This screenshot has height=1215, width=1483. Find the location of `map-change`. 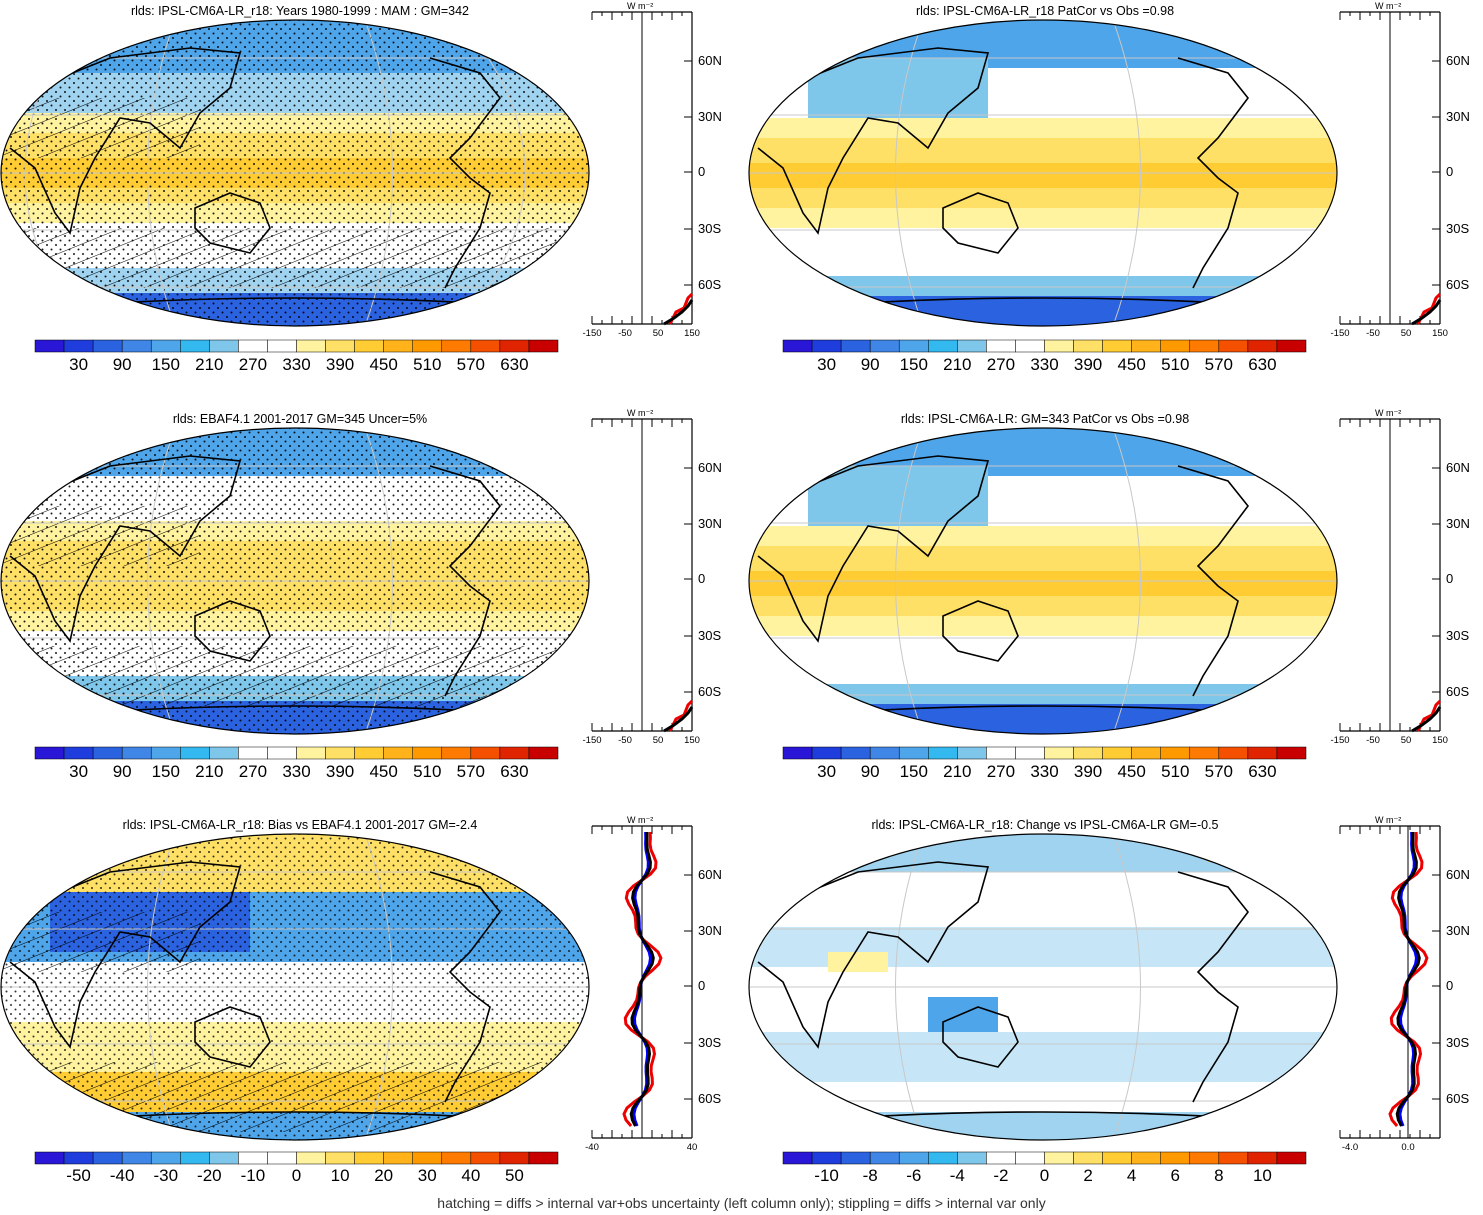

map-change is located at coordinates (1043, 987).